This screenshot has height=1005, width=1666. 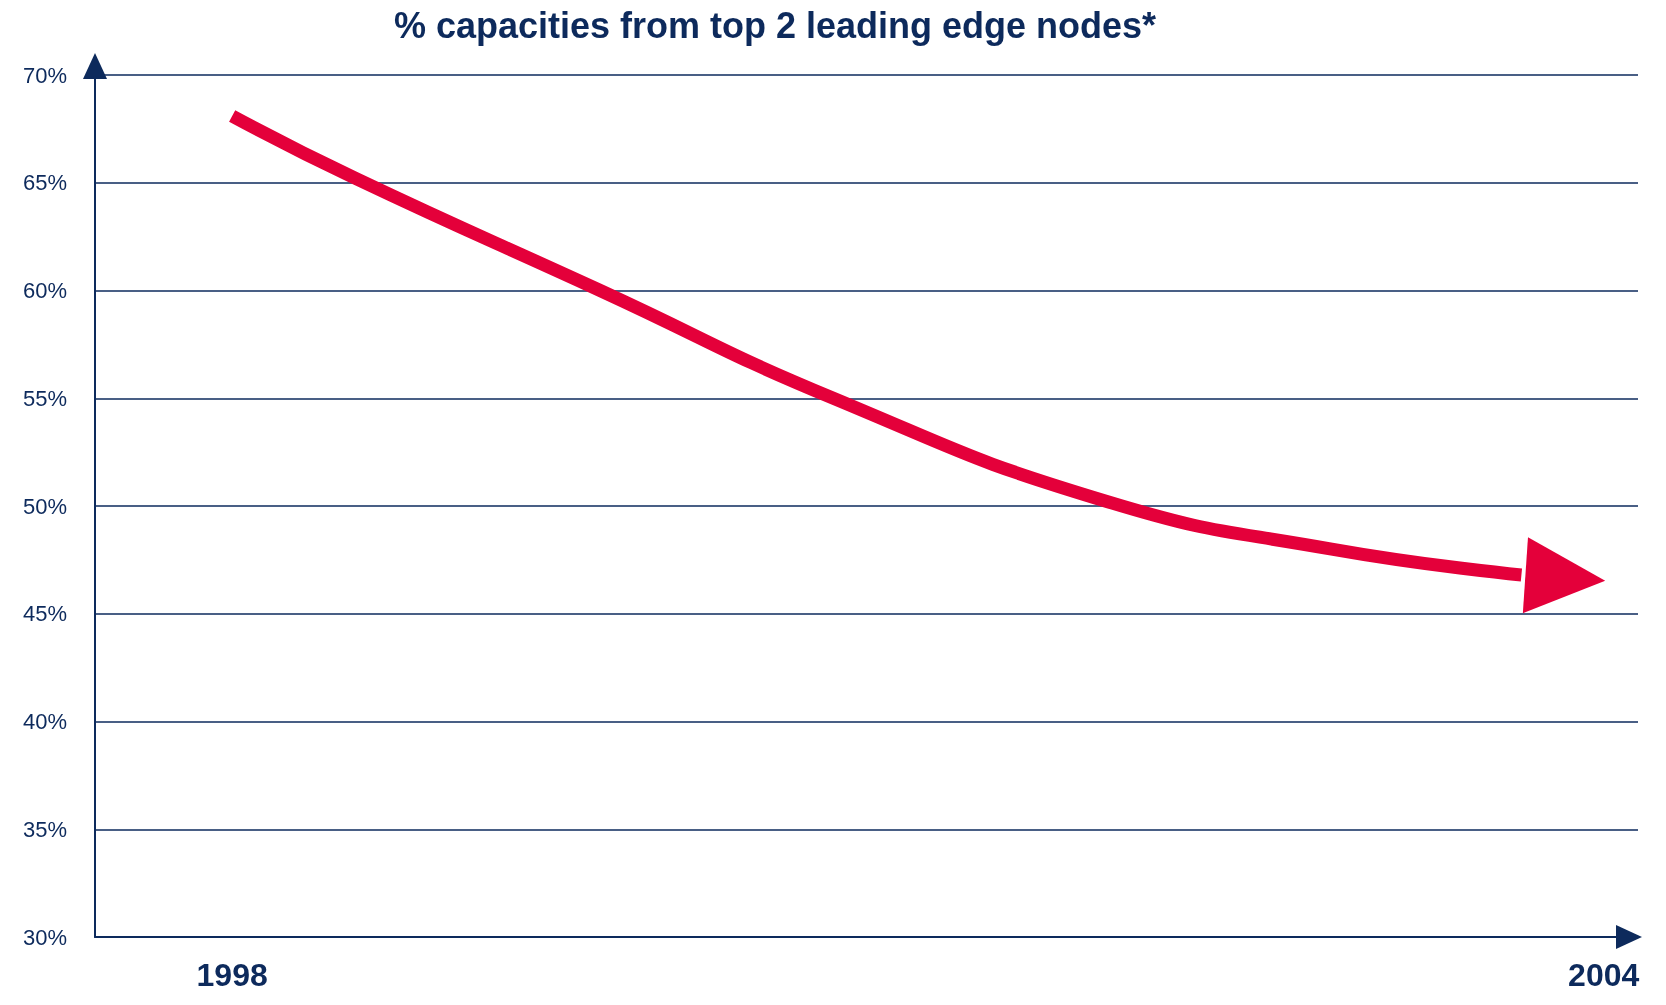 What do you see at coordinates (44, 183) in the screenshot?
I see `y-tick-label: 65%` at bounding box center [44, 183].